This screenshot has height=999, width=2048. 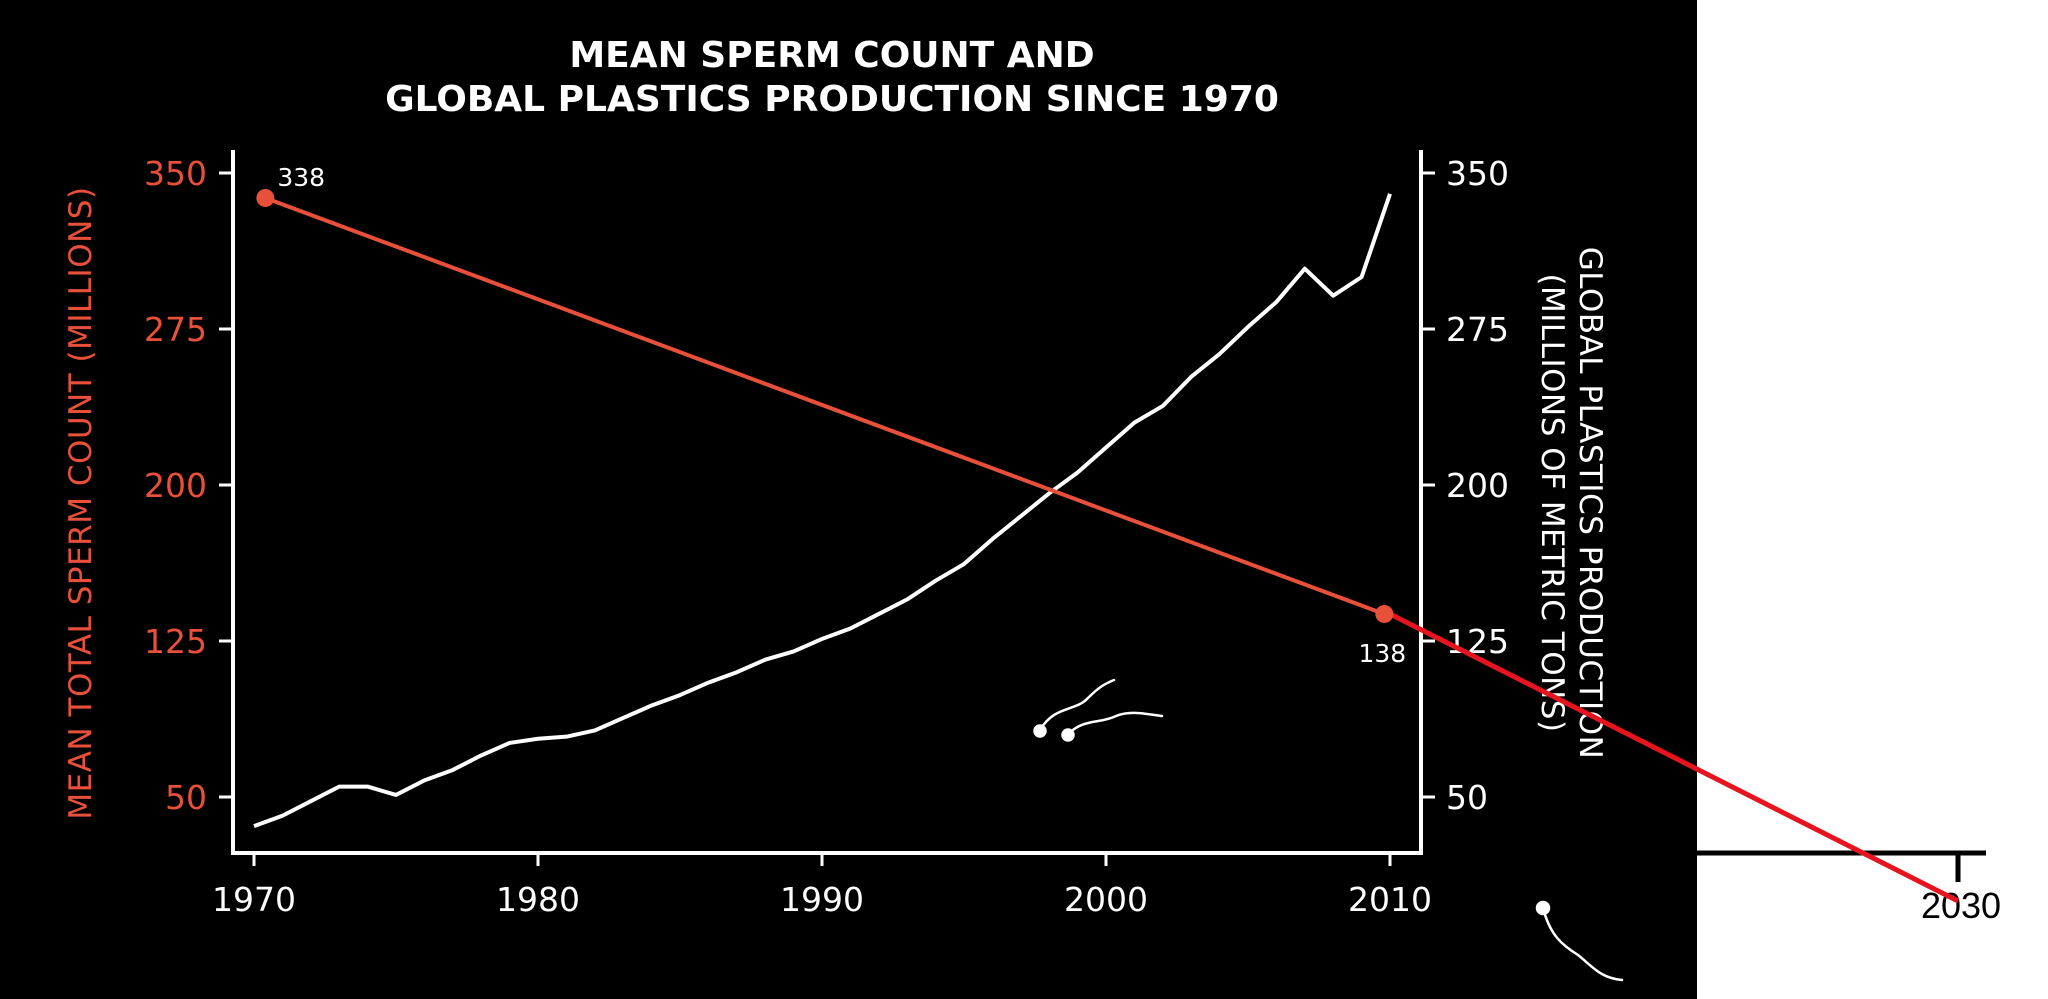 What do you see at coordinates (175, 641) in the screenshot?
I see `y-left-tick-label: 125` at bounding box center [175, 641].